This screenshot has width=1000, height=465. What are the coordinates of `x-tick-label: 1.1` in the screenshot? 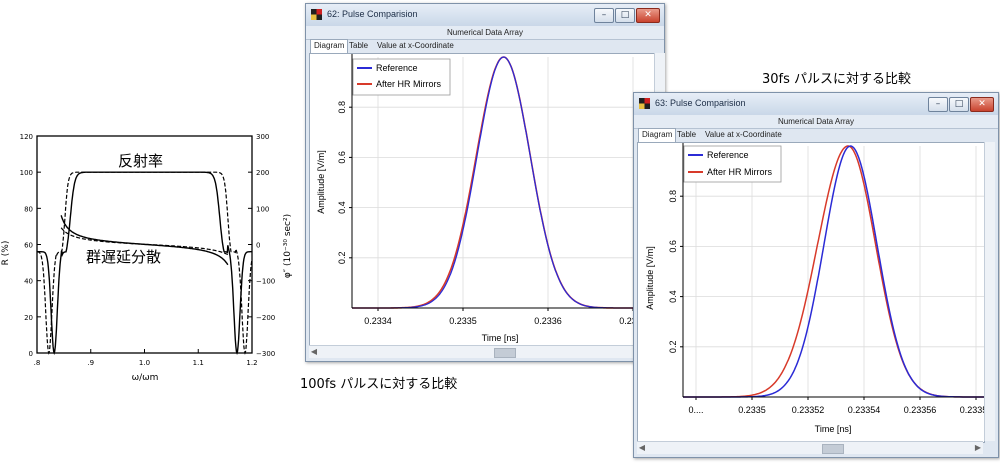 It's located at (198, 363).